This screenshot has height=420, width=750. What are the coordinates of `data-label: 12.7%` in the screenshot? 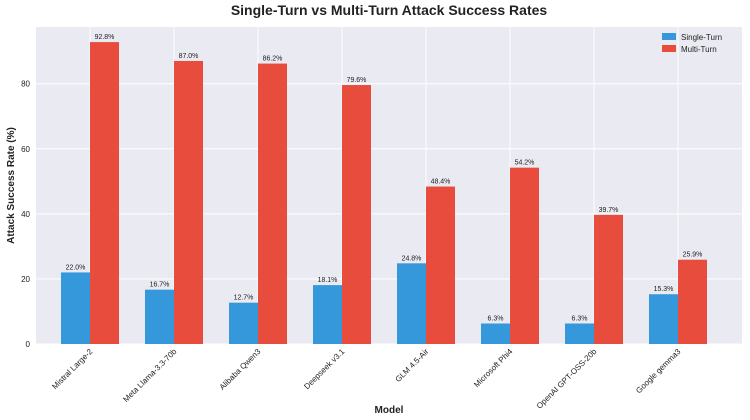 It's located at (244, 298).